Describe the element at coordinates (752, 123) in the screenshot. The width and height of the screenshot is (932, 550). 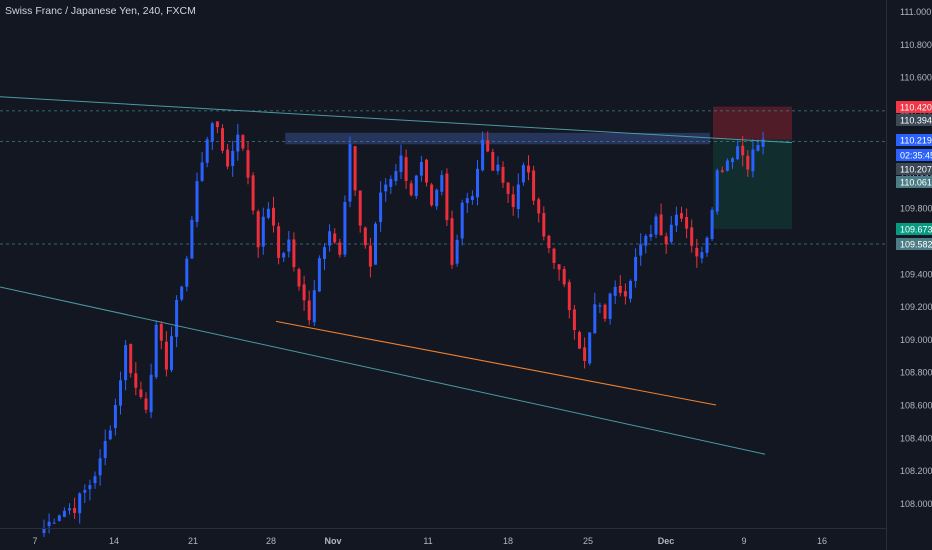
I see `stop-loss-zone` at that location.